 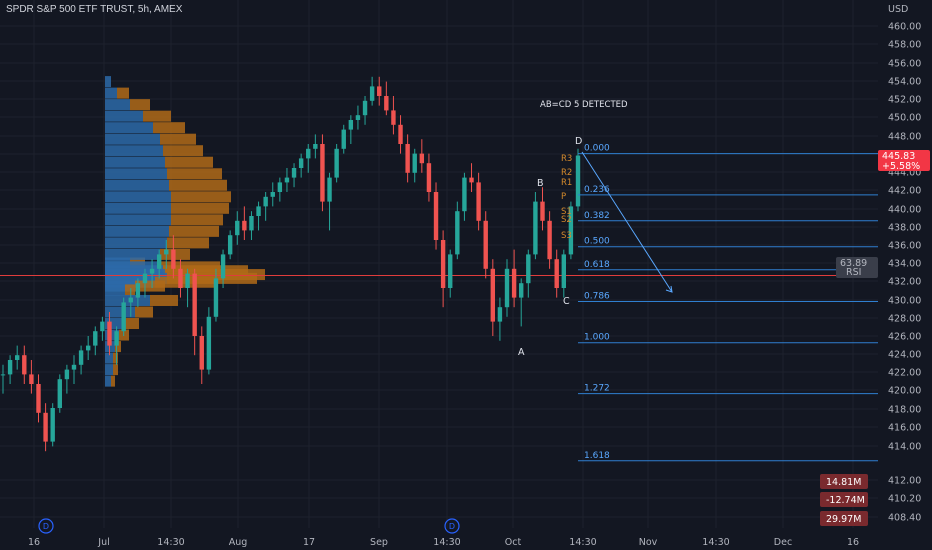 I want to click on rsi-badge-bg, so click(x=857, y=267).